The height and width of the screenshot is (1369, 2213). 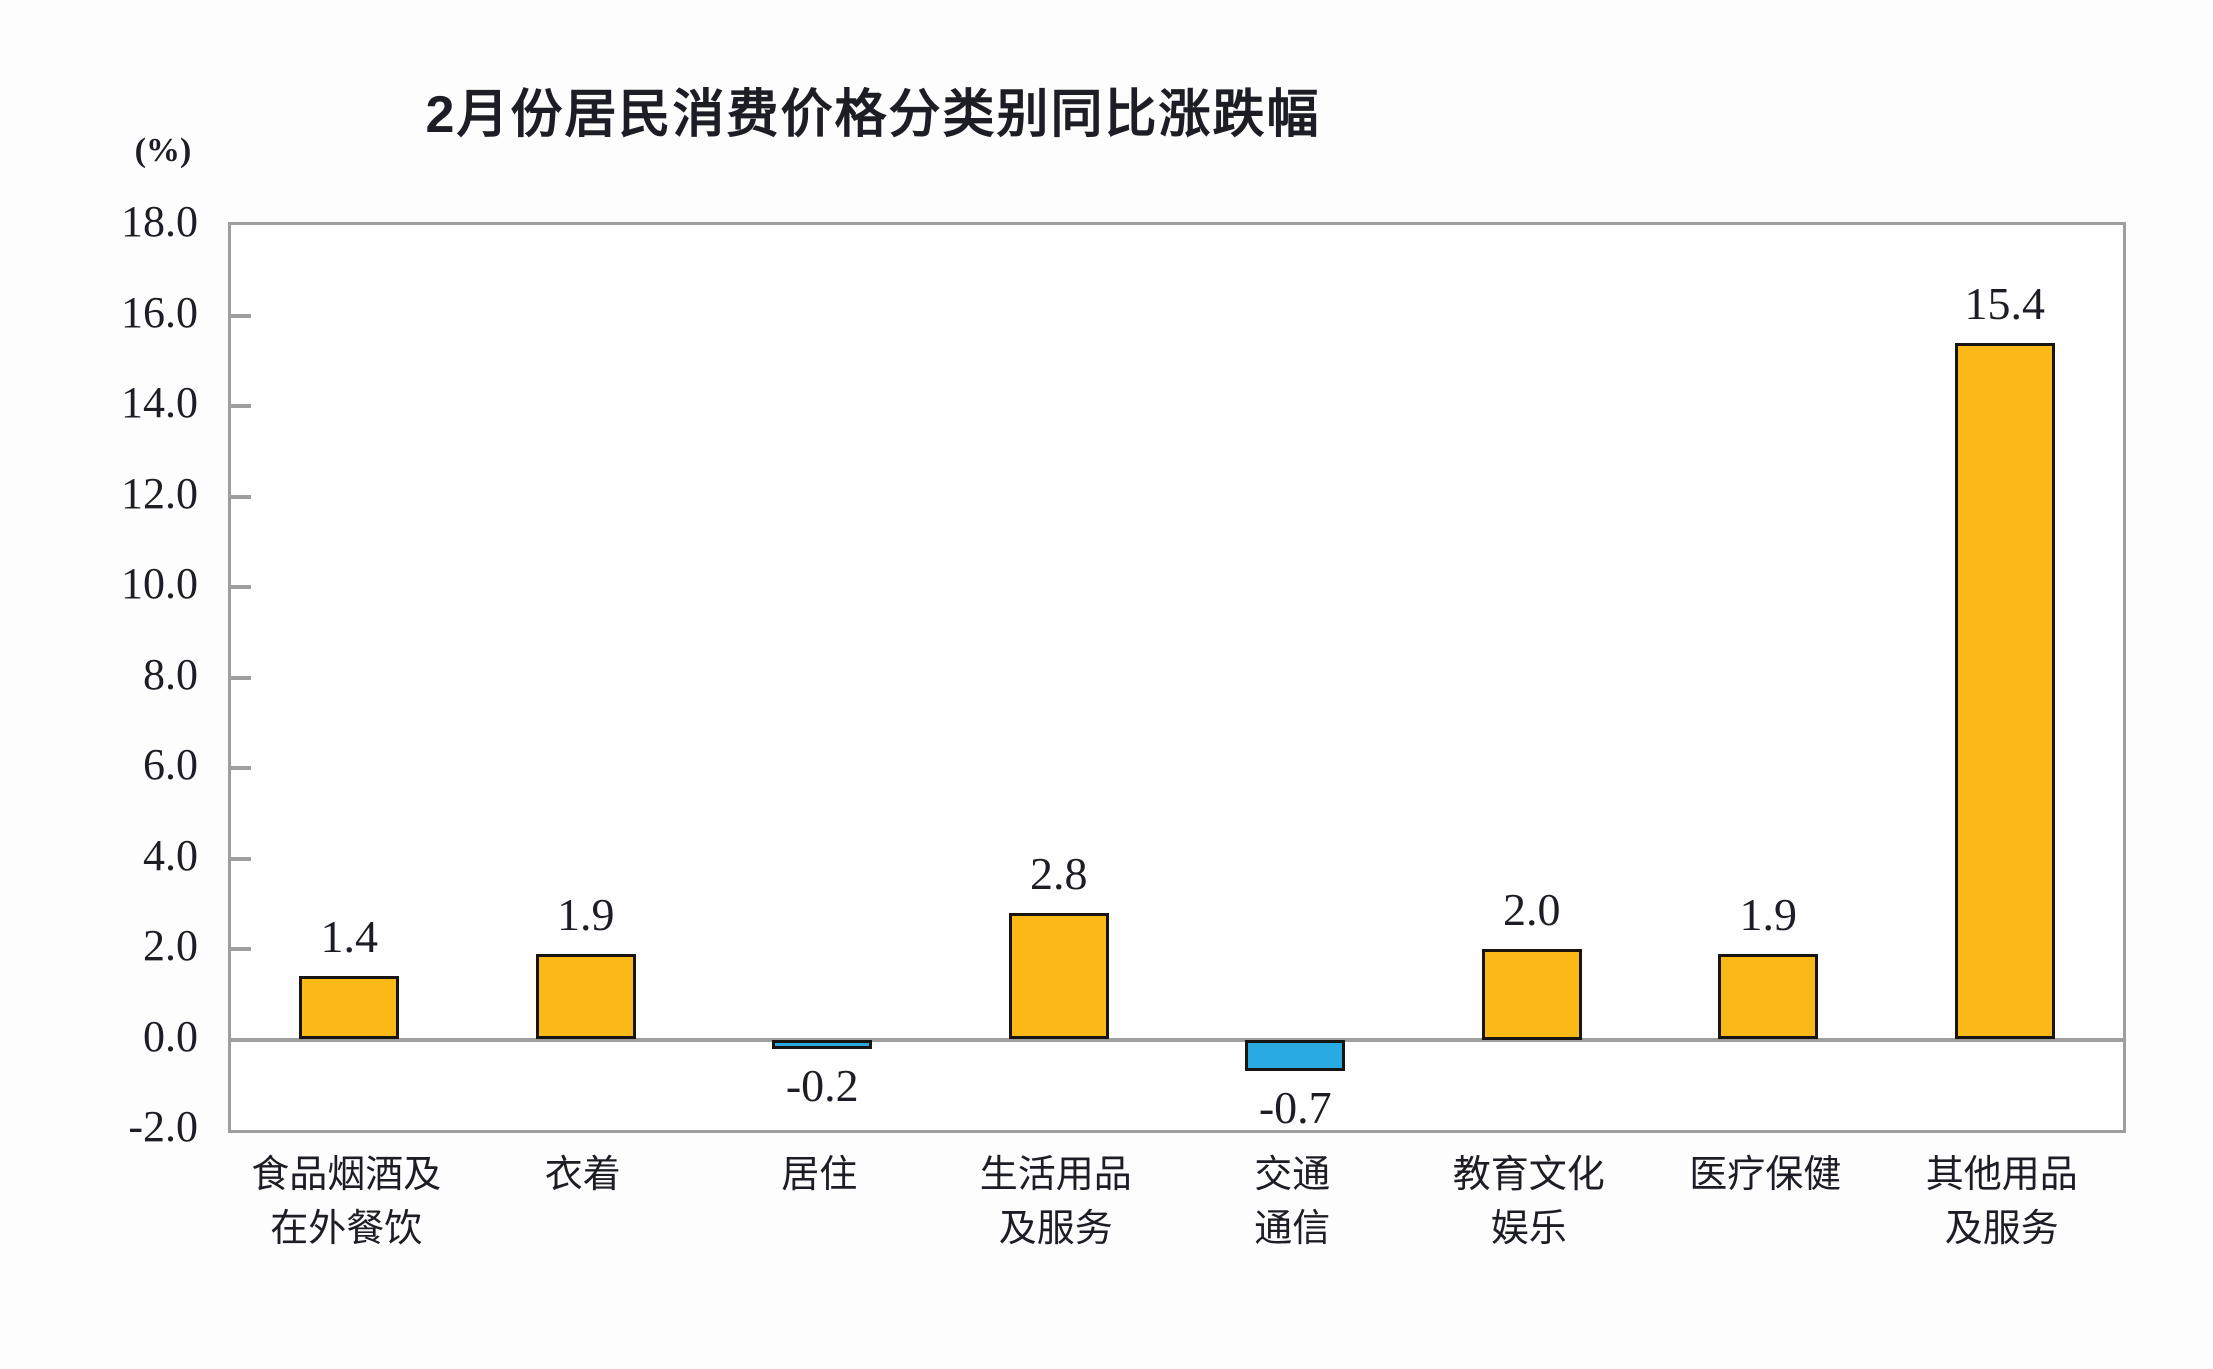 I want to click on y-axis-tick-label: 14.0, so click(x=159, y=402).